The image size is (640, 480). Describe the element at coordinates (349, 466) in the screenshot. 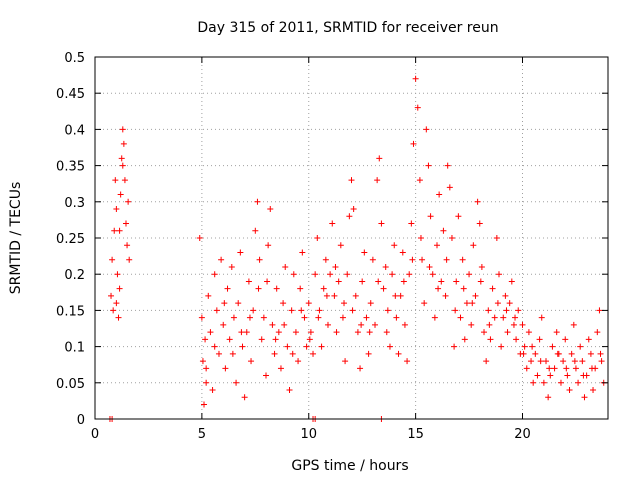

I see `x-axis-label: GPS time / hours` at that location.